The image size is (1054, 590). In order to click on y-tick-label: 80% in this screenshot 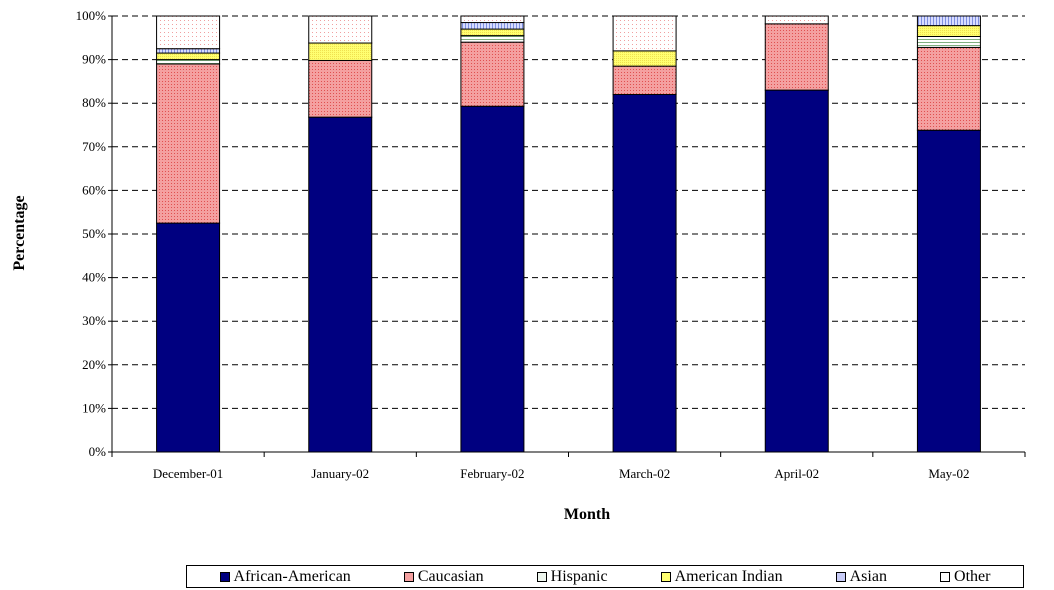, I will do `click(94, 102)`.